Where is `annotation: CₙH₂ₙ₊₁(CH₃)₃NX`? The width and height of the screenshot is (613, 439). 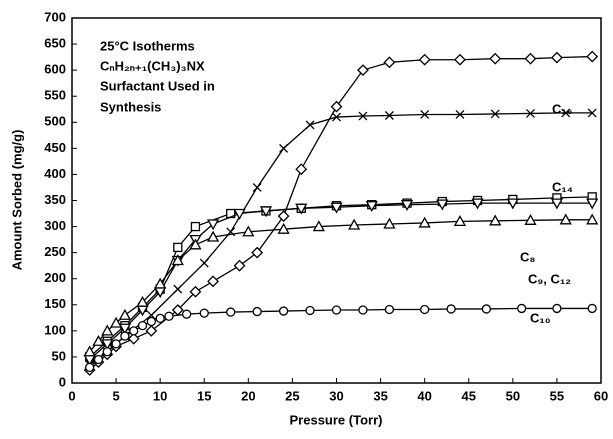 annotation: CₙH₂ₙ₊₁(CH₃)₃NX is located at coordinates (152, 65).